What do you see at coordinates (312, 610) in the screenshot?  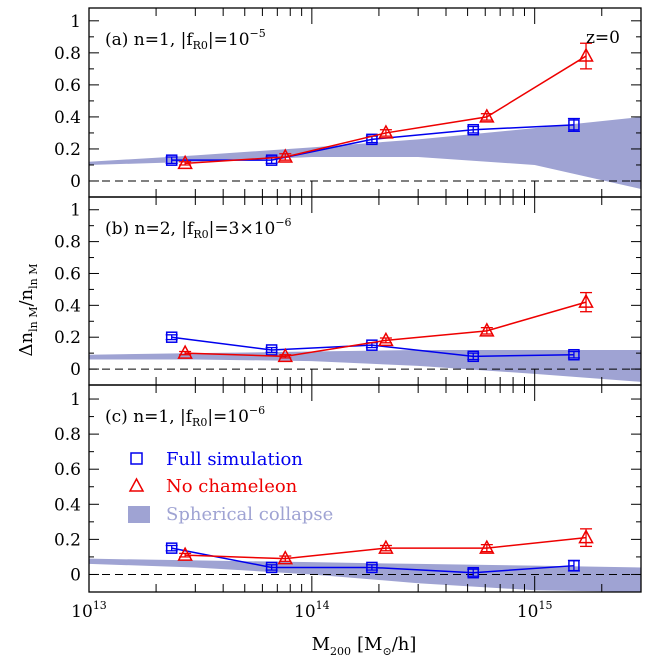 I see `x-tick-label-1: 1014` at bounding box center [312, 610].